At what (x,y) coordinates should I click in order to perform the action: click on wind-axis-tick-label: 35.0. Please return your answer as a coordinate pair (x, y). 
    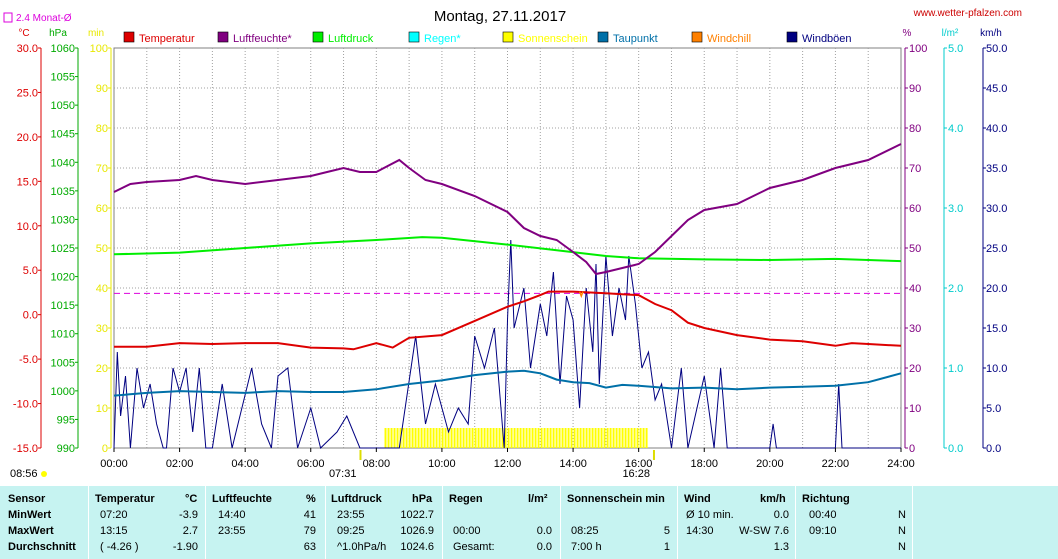
    Looking at the image, I should click on (996, 169).